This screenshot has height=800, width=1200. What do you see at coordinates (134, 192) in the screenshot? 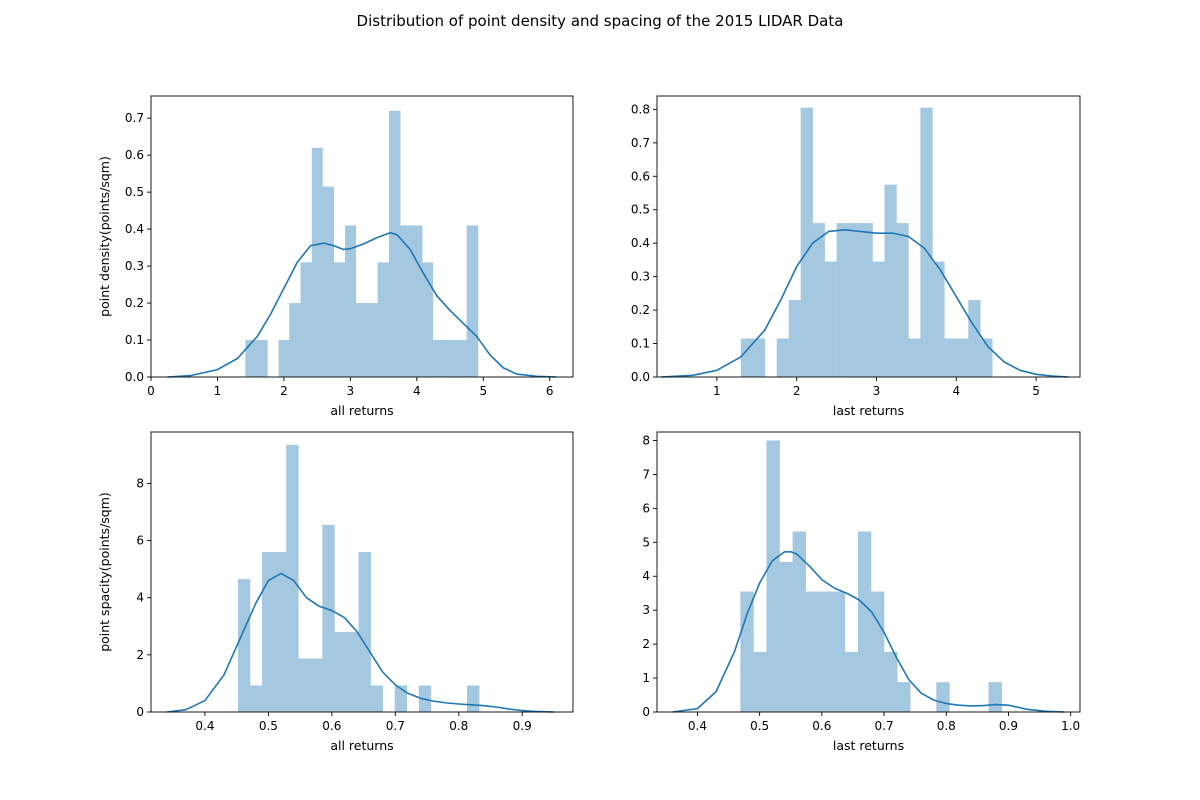
I see `y-tick-label: 0.5` at bounding box center [134, 192].